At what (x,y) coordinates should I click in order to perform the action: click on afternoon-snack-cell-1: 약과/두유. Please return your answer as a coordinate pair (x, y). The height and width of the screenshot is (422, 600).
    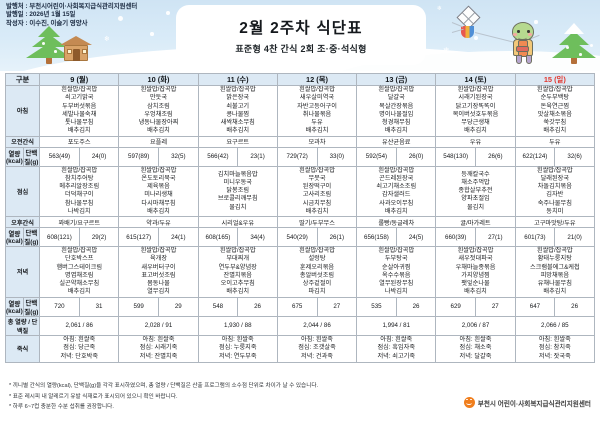
    Looking at the image, I should click on (158, 222).